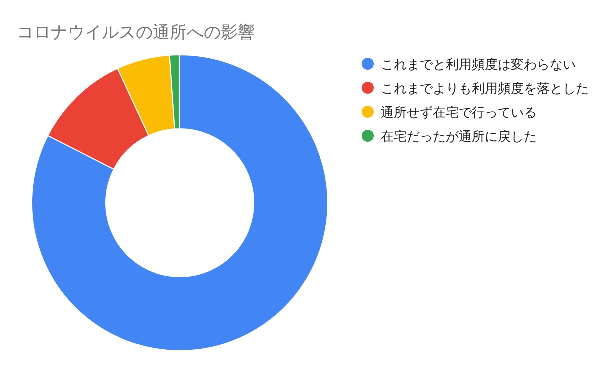  What do you see at coordinates (485, 89) in the screenshot?
I see `legend-label: これまでよりも利用頻度を落とした` at bounding box center [485, 89].